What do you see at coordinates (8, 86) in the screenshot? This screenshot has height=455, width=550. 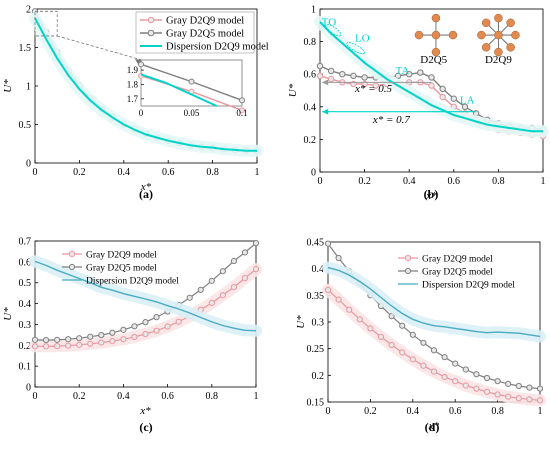 I see `panel-a-ylabel: U*` at bounding box center [8, 86].